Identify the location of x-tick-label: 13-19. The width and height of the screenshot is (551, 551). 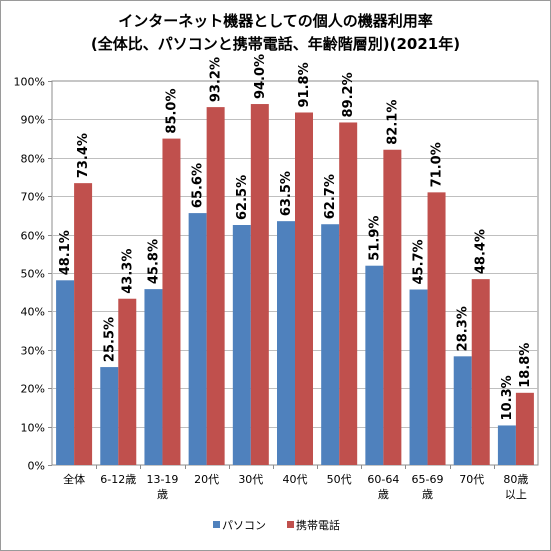
(162, 479).